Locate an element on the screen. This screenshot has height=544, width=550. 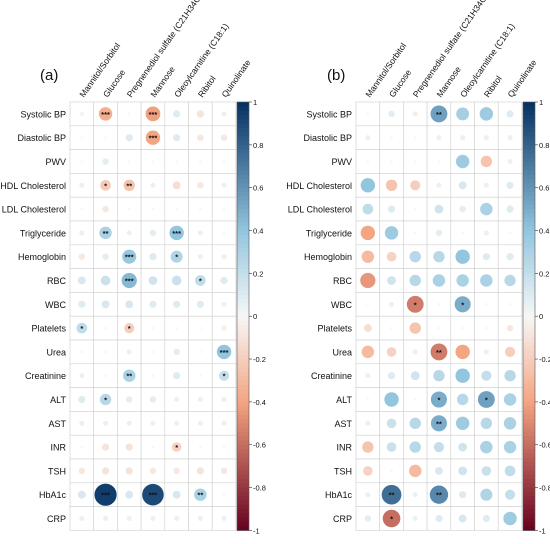
row-label: PWV is located at coordinates (55, 162).